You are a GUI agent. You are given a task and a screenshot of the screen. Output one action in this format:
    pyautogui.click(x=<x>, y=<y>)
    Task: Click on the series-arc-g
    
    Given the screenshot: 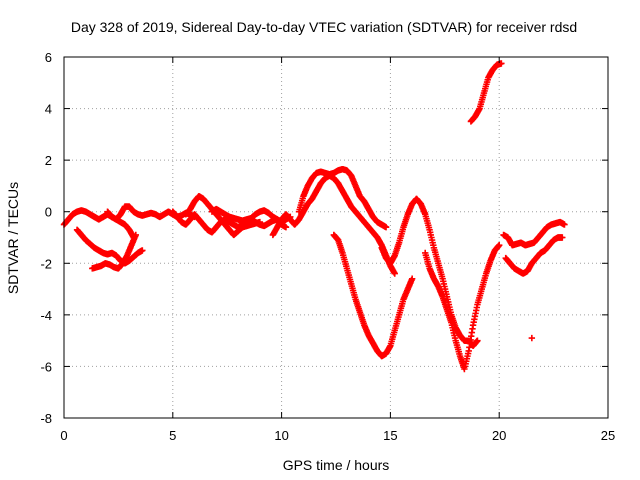 What is the action you would take?
    pyautogui.click(x=251, y=215)
    